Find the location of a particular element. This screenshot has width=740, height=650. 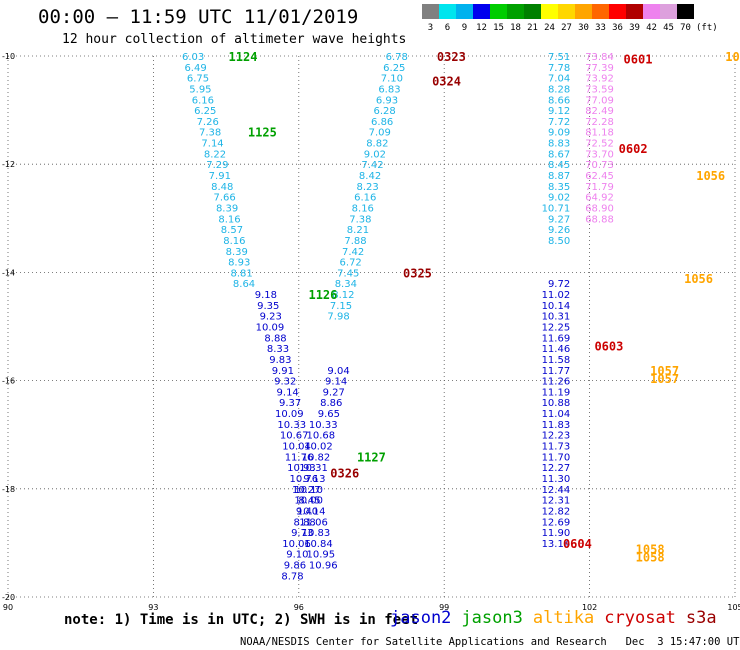

swh-label-3-2: 9.27 is located at coordinates (334, 392).